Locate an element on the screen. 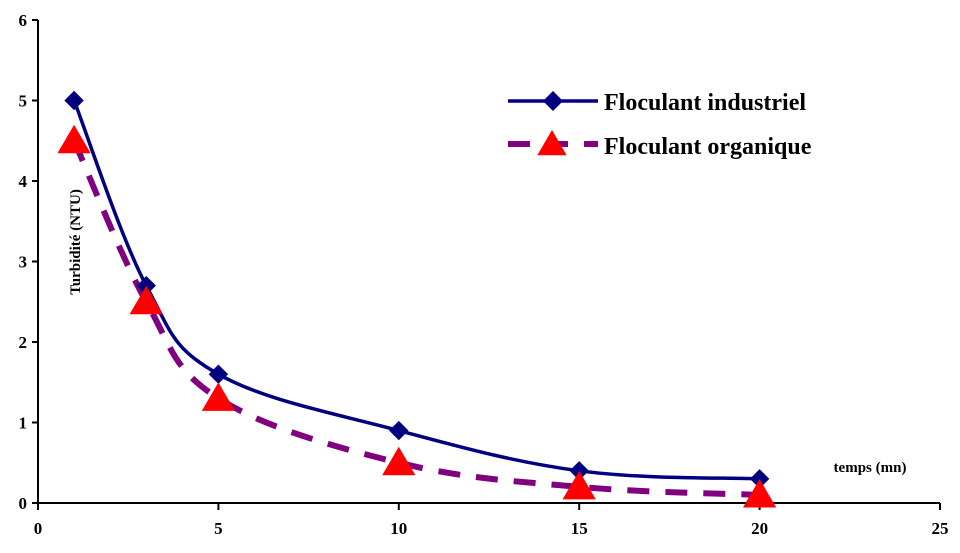 The image size is (960, 553). legend-item-floculant-organique: Floculant organique is located at coordinates (660, 145).